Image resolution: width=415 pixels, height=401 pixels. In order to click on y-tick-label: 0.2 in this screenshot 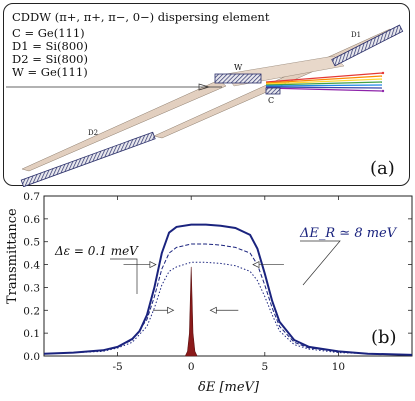, I will do `click(31, 311)`.